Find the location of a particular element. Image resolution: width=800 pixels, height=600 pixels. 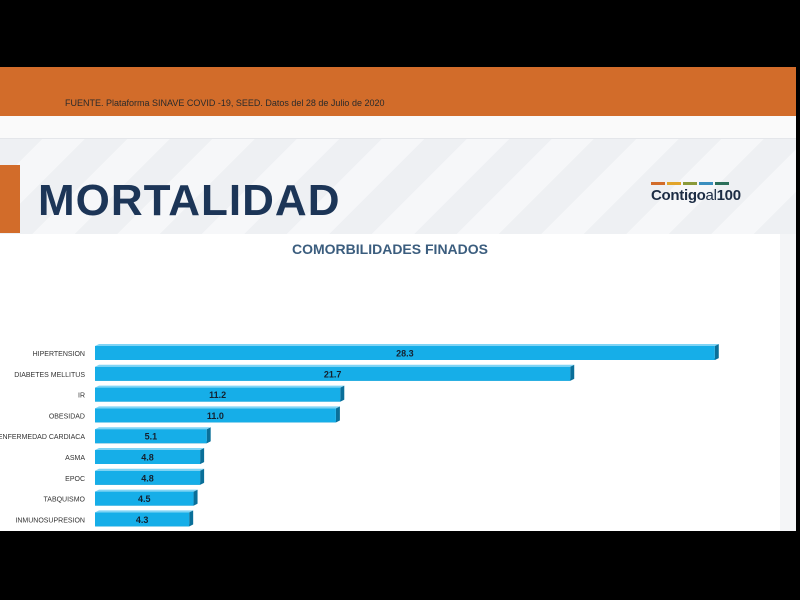

logo-word: al is located at coordinates (711, 195).